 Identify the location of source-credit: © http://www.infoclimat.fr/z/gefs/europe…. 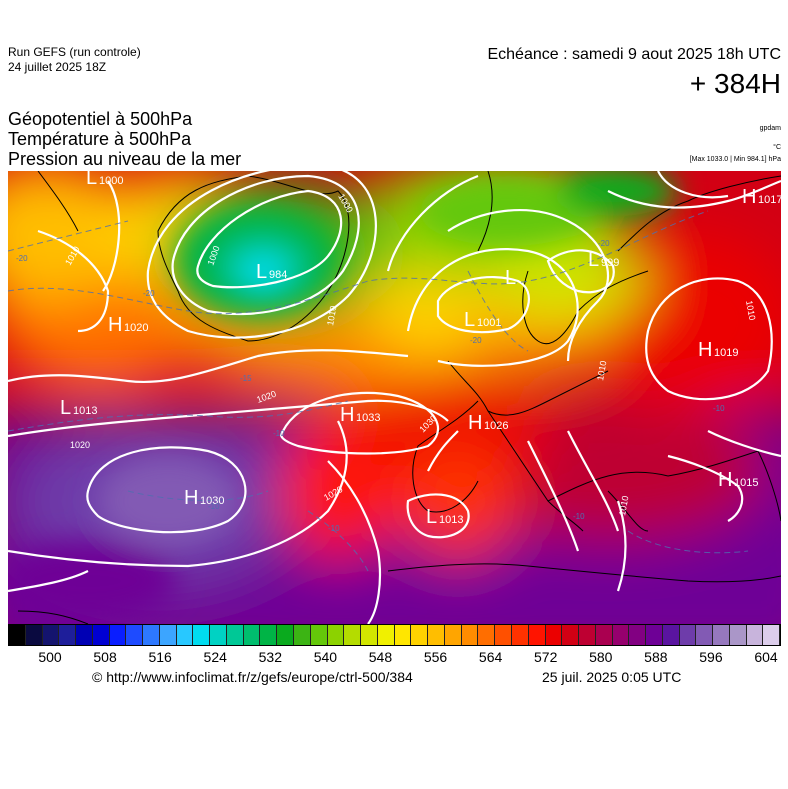
(252, 677).